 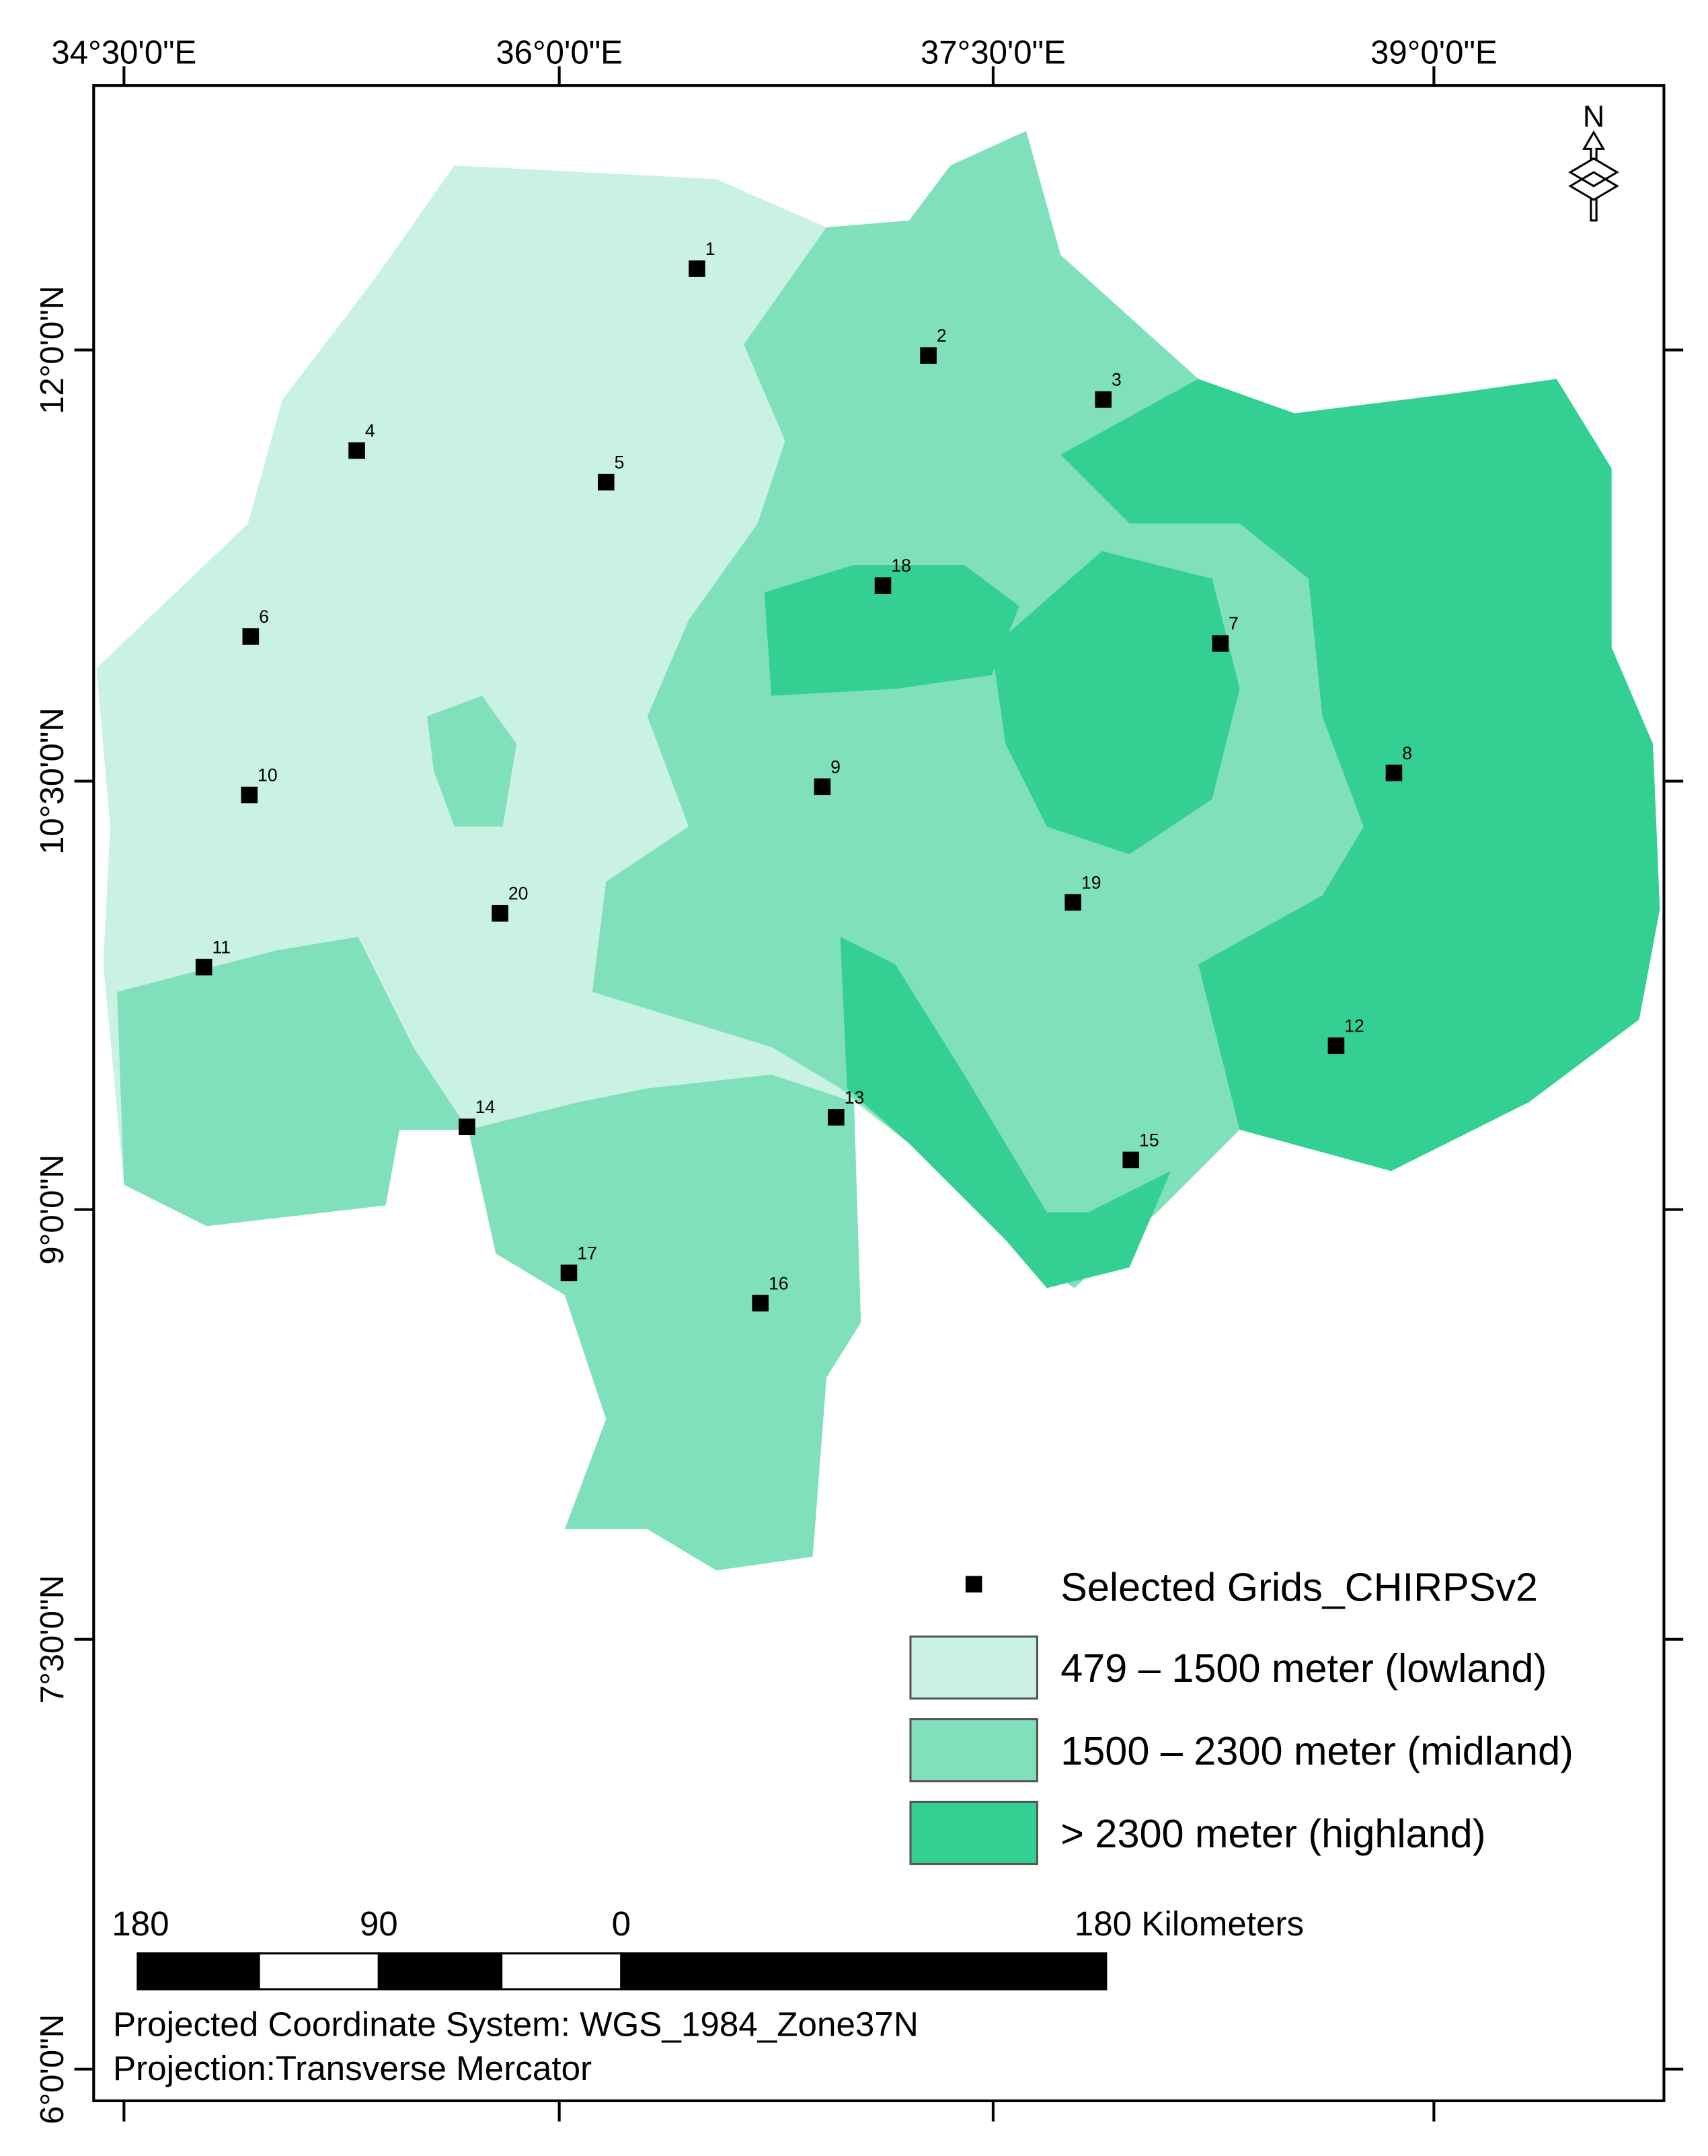 I want to click on legend-label: > 2300 meter (highland), so click(x=1273, y=1834).